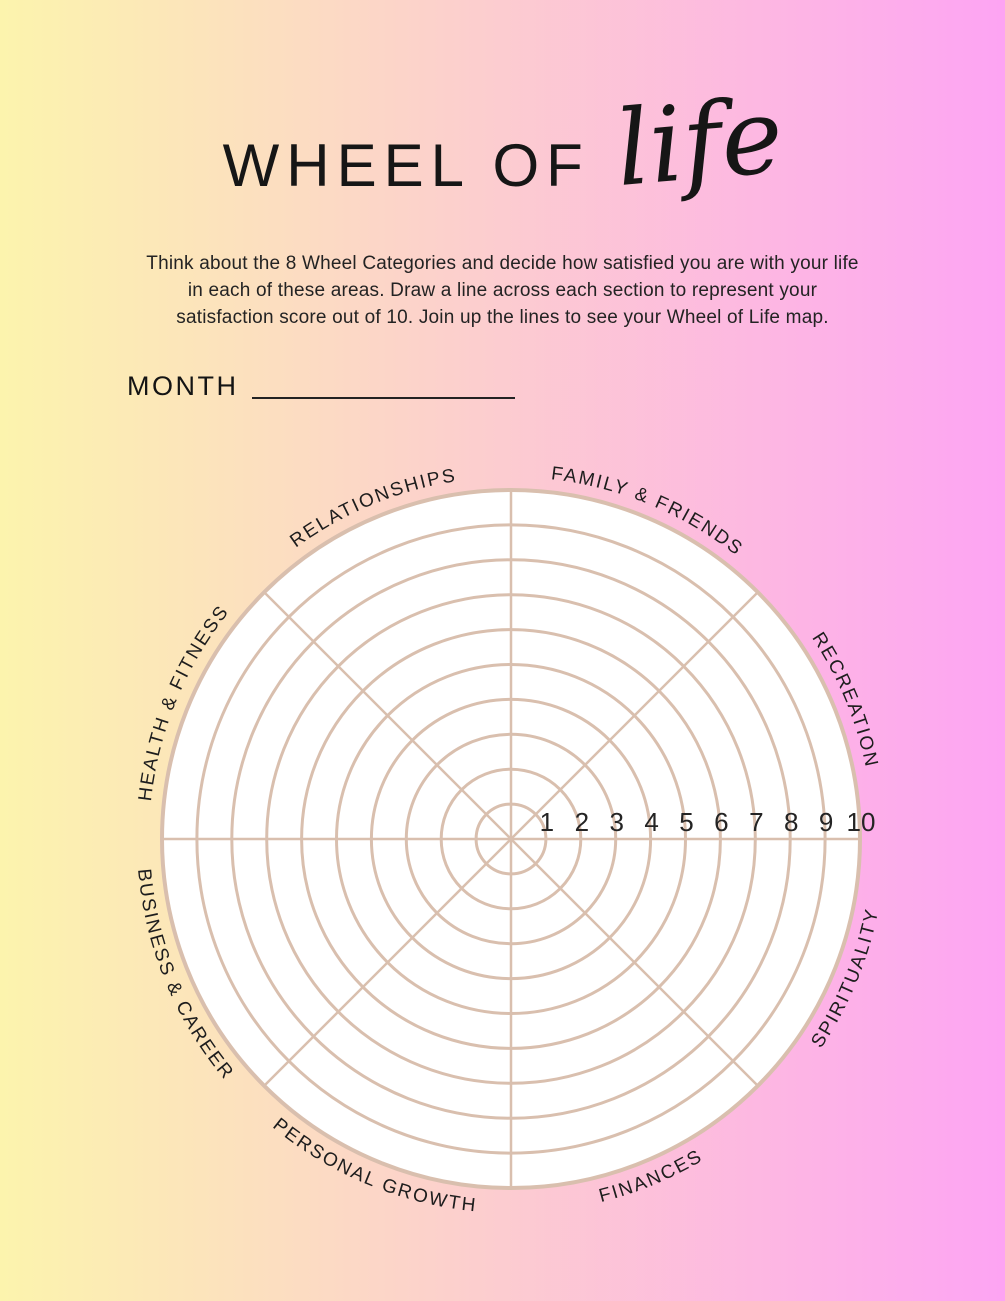 This screenshot has height=1301, width=1005. What do you see at coordinates (384, 398) in the screenshot?
I see `month-fill-in-line` at bounding box center [384, 398].